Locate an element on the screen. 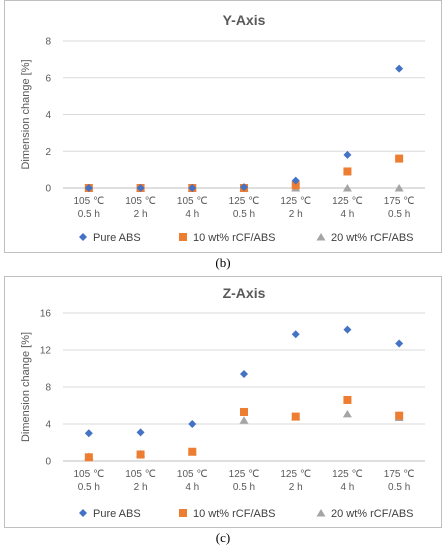 Image resolution: width=446 pixels, height=550 pixels. chart-title: Z-Axis is located at coordinates (244, 293).